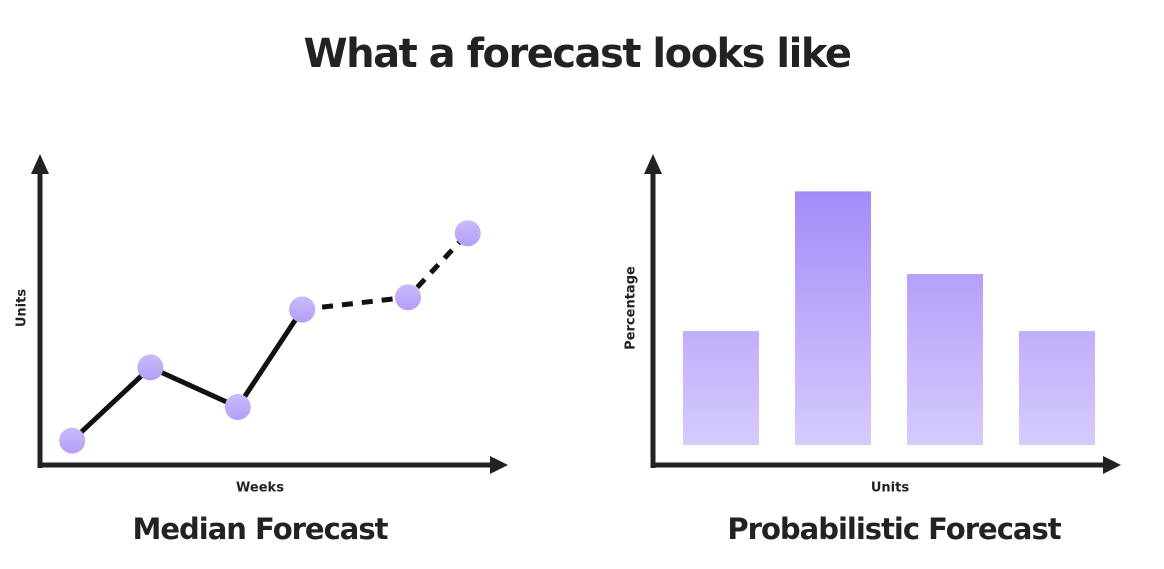 Image resolution: width=1164 pixels, height=569 pixels. Describe the element at coordinates (890, 488) in the screenshot. I see `x-axis-label: Units` at that location.